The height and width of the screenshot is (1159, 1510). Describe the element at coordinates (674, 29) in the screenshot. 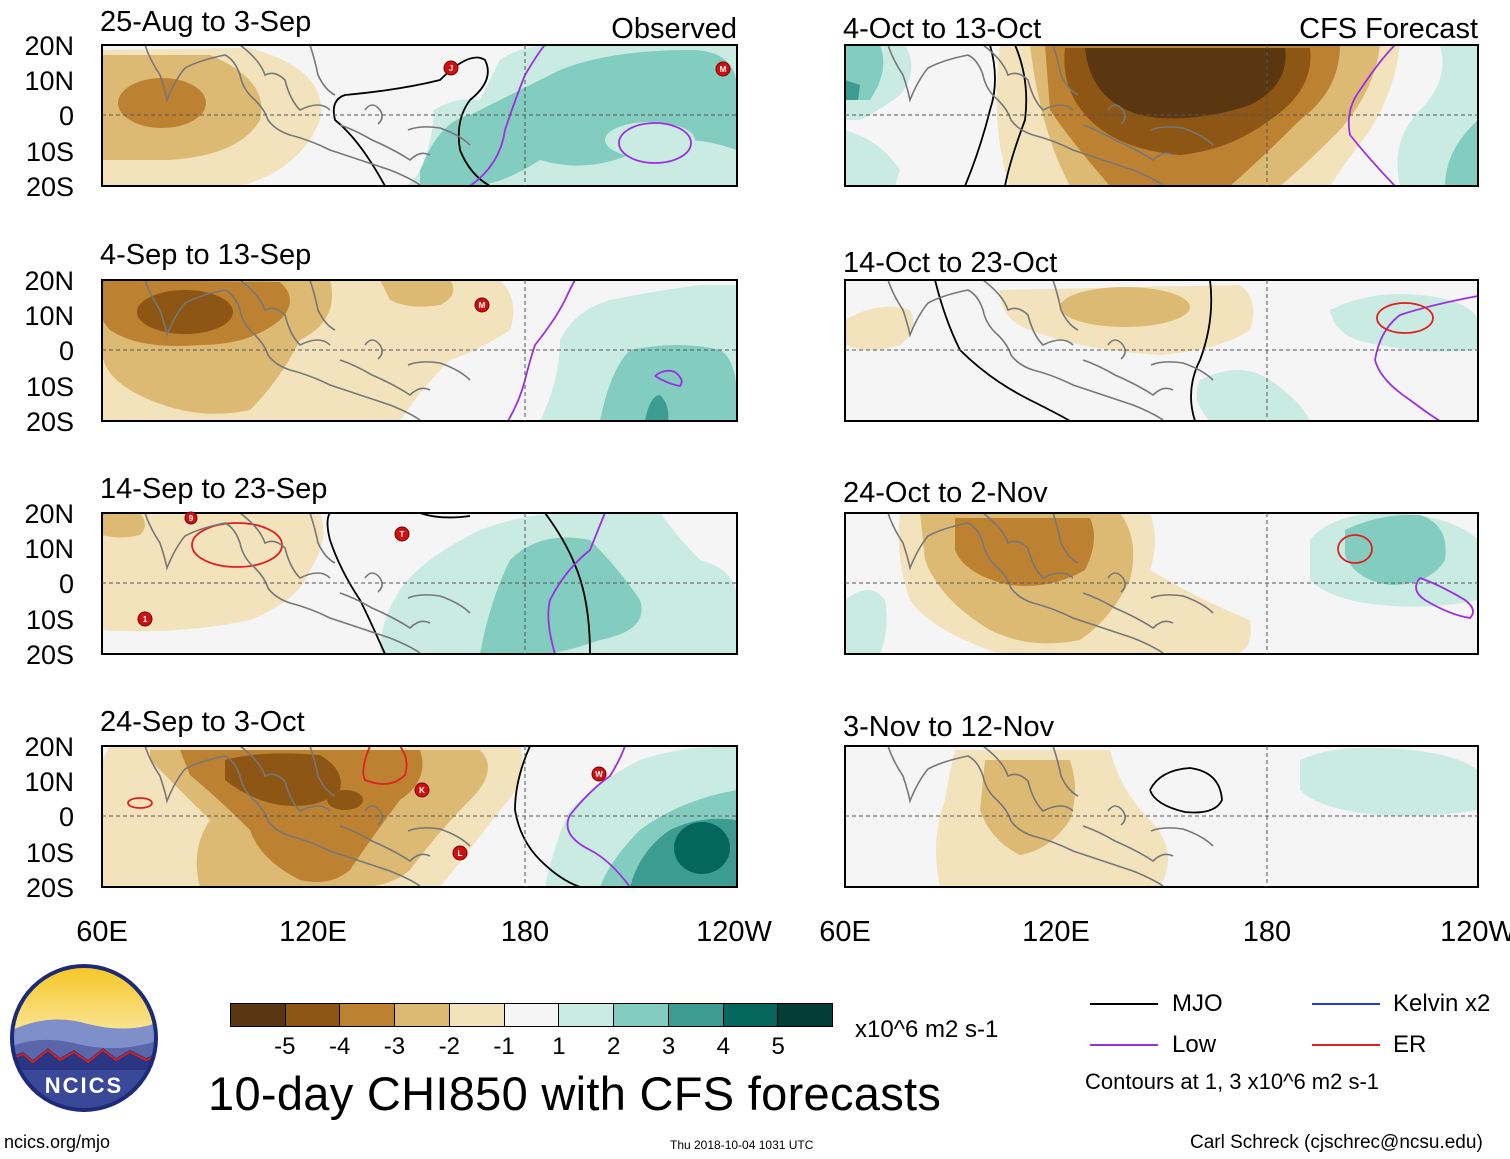

I see `observed-label: Observed` at that location.